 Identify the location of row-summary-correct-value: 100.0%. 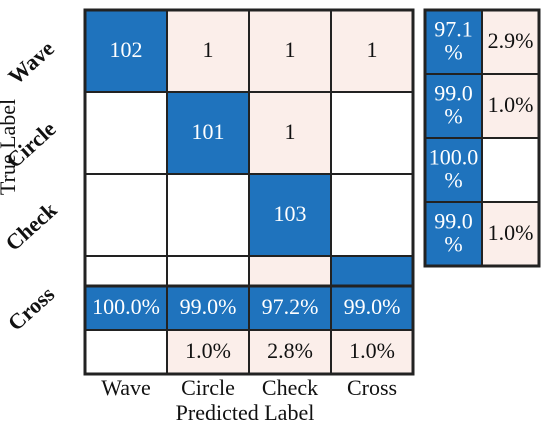
(454, 169).